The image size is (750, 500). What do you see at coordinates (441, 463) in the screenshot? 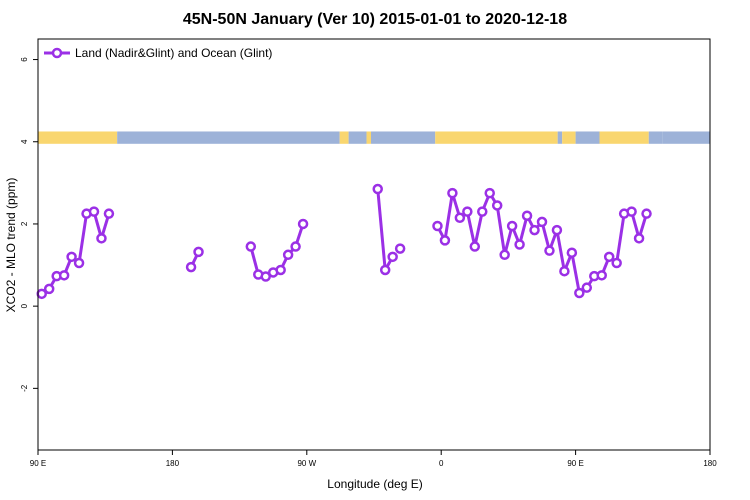
I see `x-tick-label: 0` at bounding box center [441, 463].